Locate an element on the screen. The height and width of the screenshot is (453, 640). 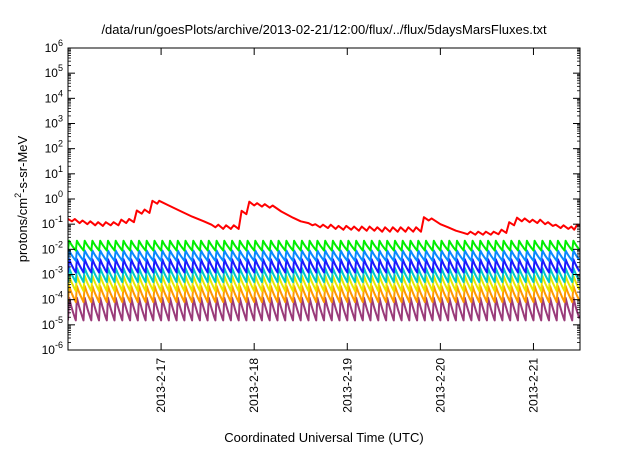
y-tick-label: 10² is located at coordinates (54, 147).